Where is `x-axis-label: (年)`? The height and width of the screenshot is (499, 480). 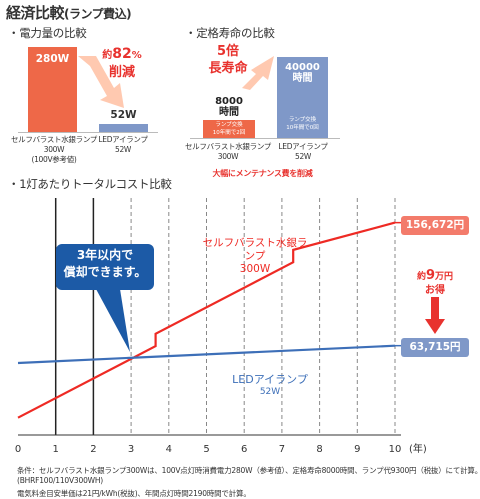
x-axis-label: (年) is located at coordinates (418, 448).